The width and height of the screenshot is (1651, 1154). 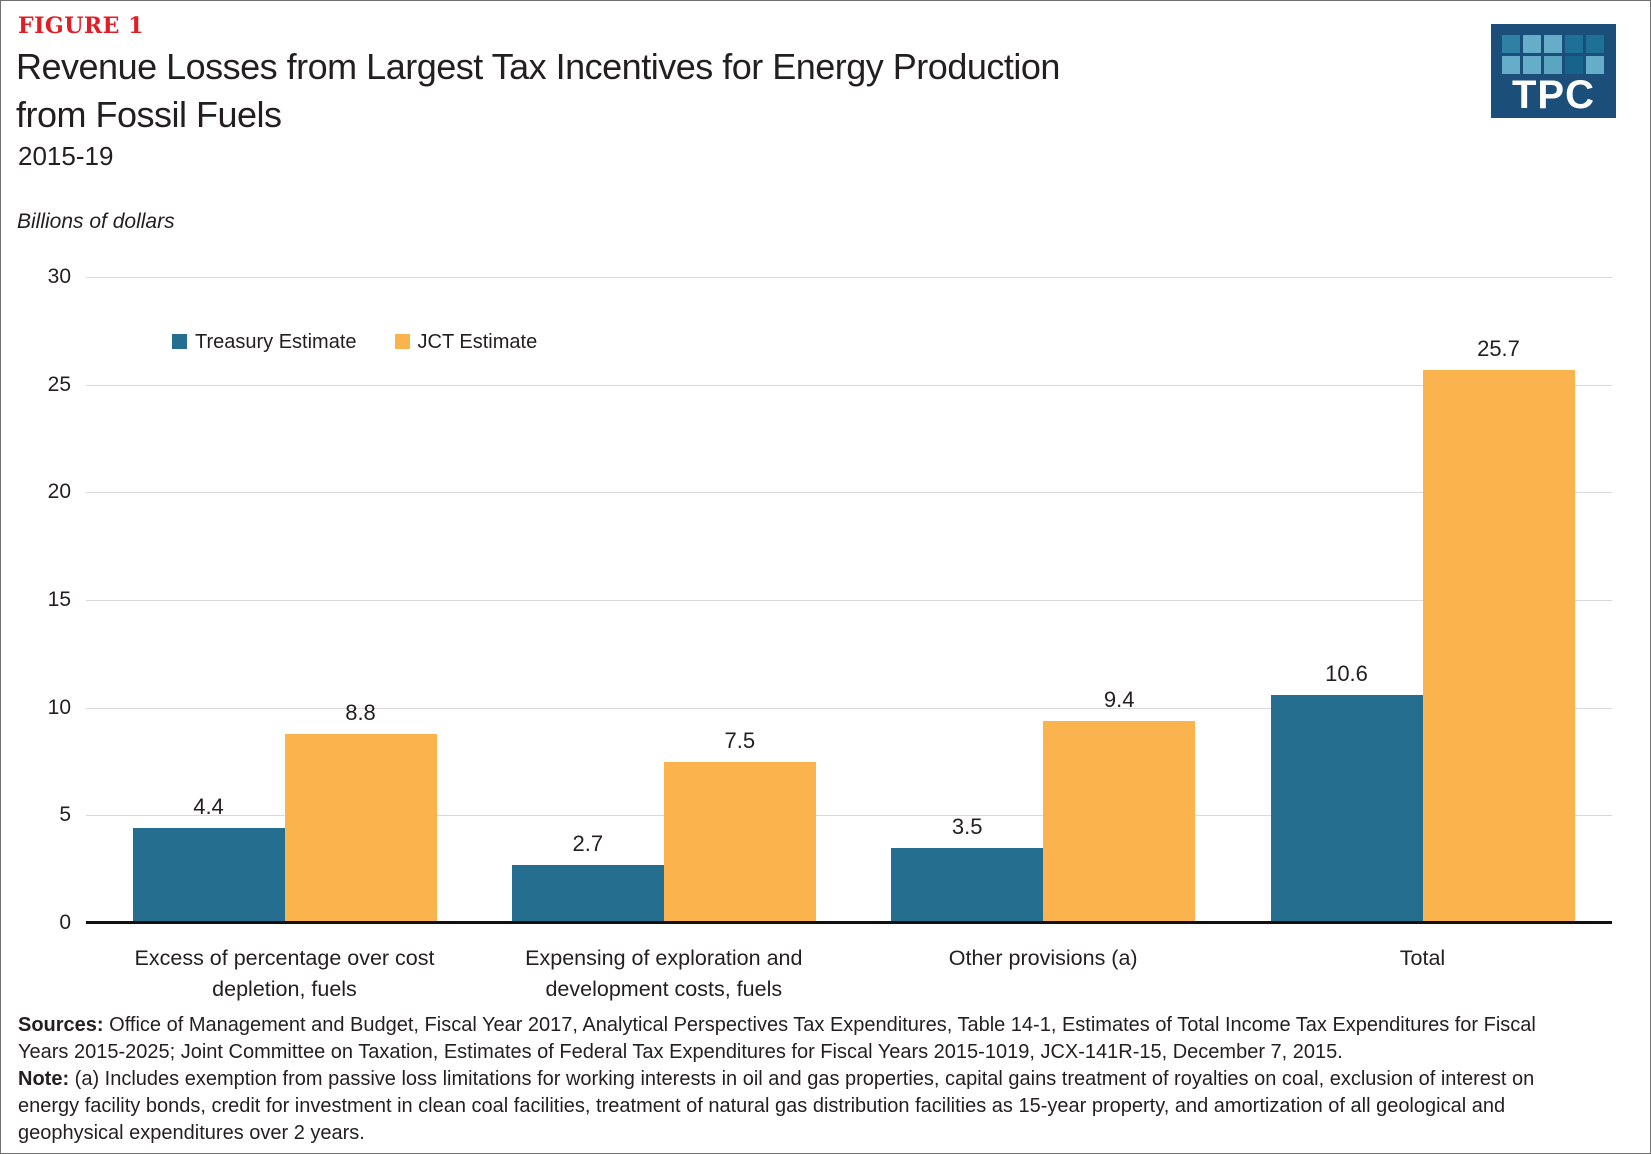 What do you see at coordinates (208, 807) in the screenshot?
I see `bar-value-treasury-estimate-0: 4.4` at bounding box center [208, 807].